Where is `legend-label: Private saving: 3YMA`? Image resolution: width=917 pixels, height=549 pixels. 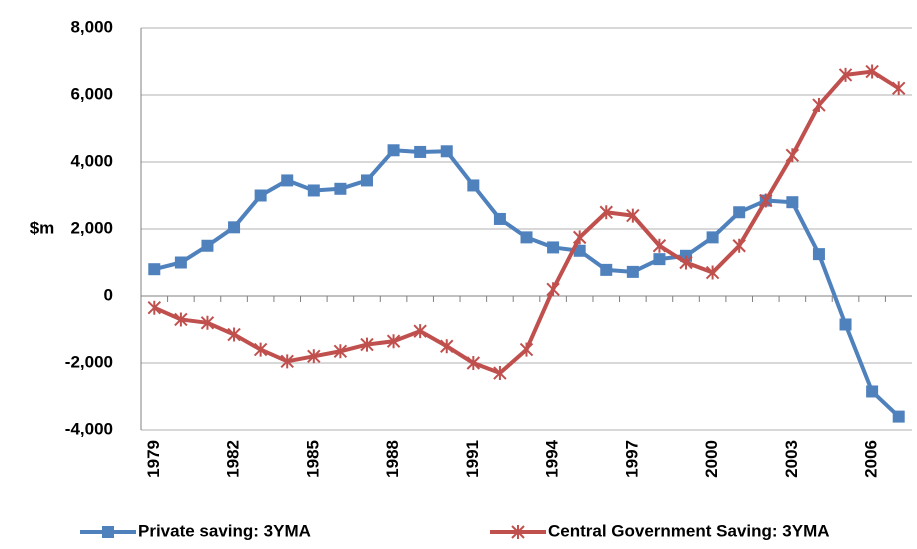 legend-label: Private saving: 3YMA is located at coordinates (224, 530).